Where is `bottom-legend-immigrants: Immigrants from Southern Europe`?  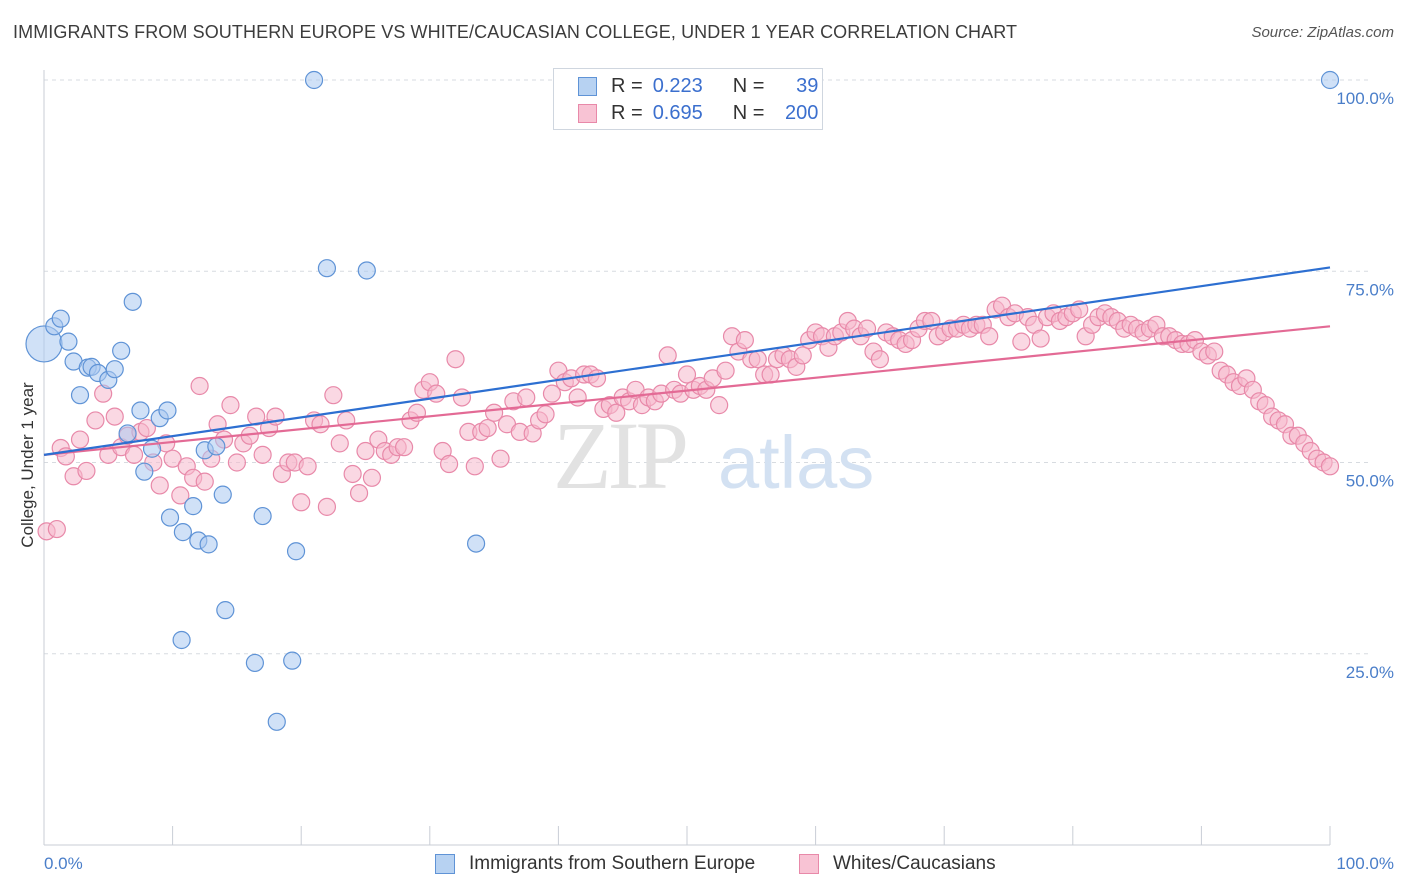
bottom-legend-immigrants: Immigrants from Southern Europe is located at coordinates (595, 864).